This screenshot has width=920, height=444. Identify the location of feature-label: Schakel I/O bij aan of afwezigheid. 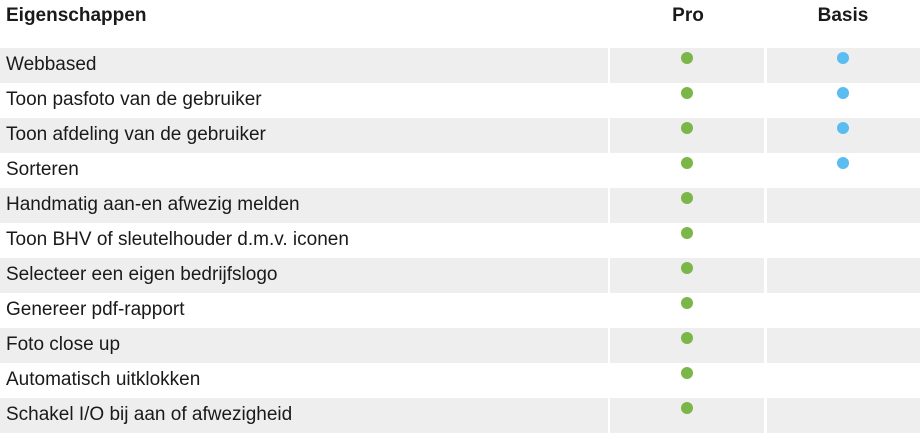
(304, 415).